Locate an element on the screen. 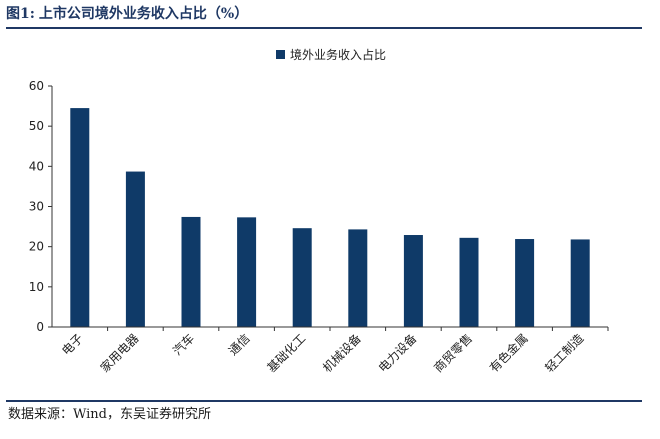 Image resolution: width=660 pixels, height=439 pixels. y-tick-label: 10 is located at coordinates (36, 287).